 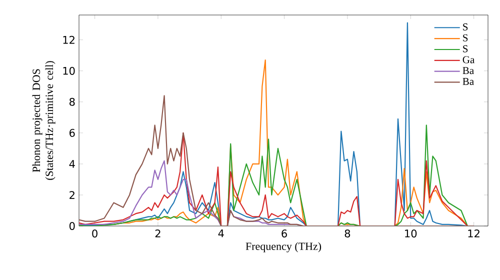 What do you see at coordinates (72, 132) in the screenshot?
I see `y-tick-label: 6` at bounding box center [72, 132].